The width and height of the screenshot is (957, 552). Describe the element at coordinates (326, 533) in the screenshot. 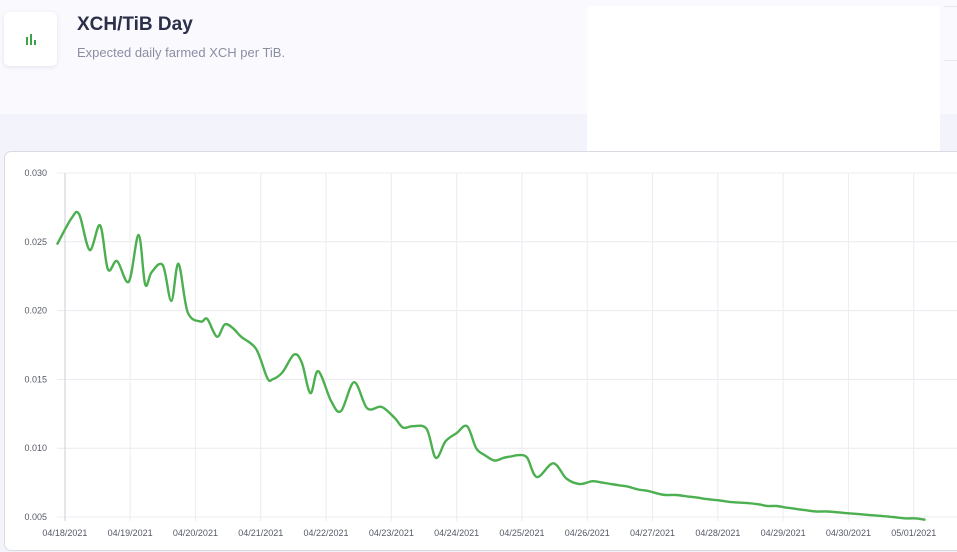

I see `x-tick-label: 04/22/2021` at that location.